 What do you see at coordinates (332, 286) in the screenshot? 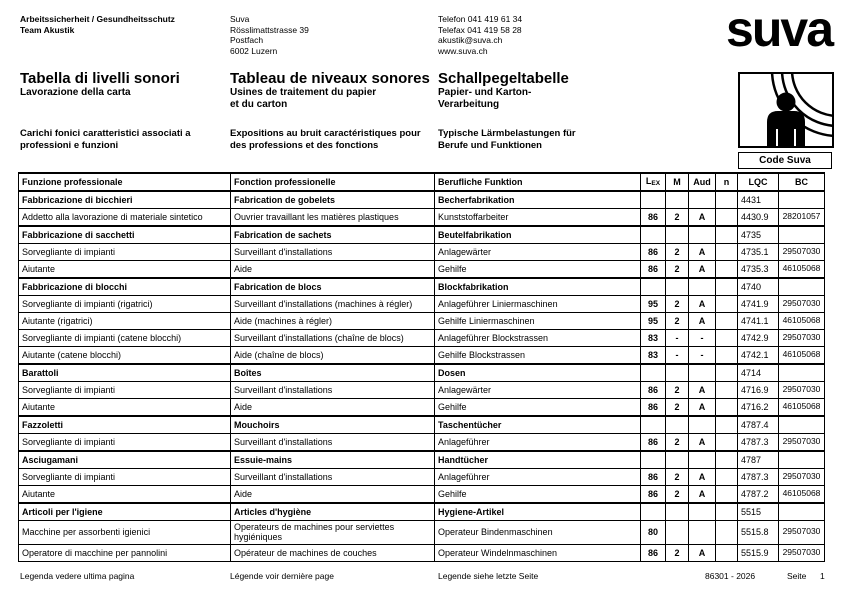
I see `table-cell: Fabrication de blocs` at bounding box center [332, 286].